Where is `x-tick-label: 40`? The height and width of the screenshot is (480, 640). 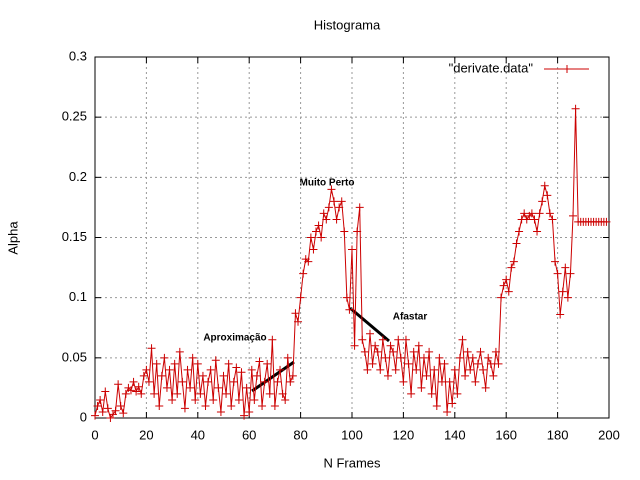
x-tick-label: 40 is located at coordinates (198, 434).